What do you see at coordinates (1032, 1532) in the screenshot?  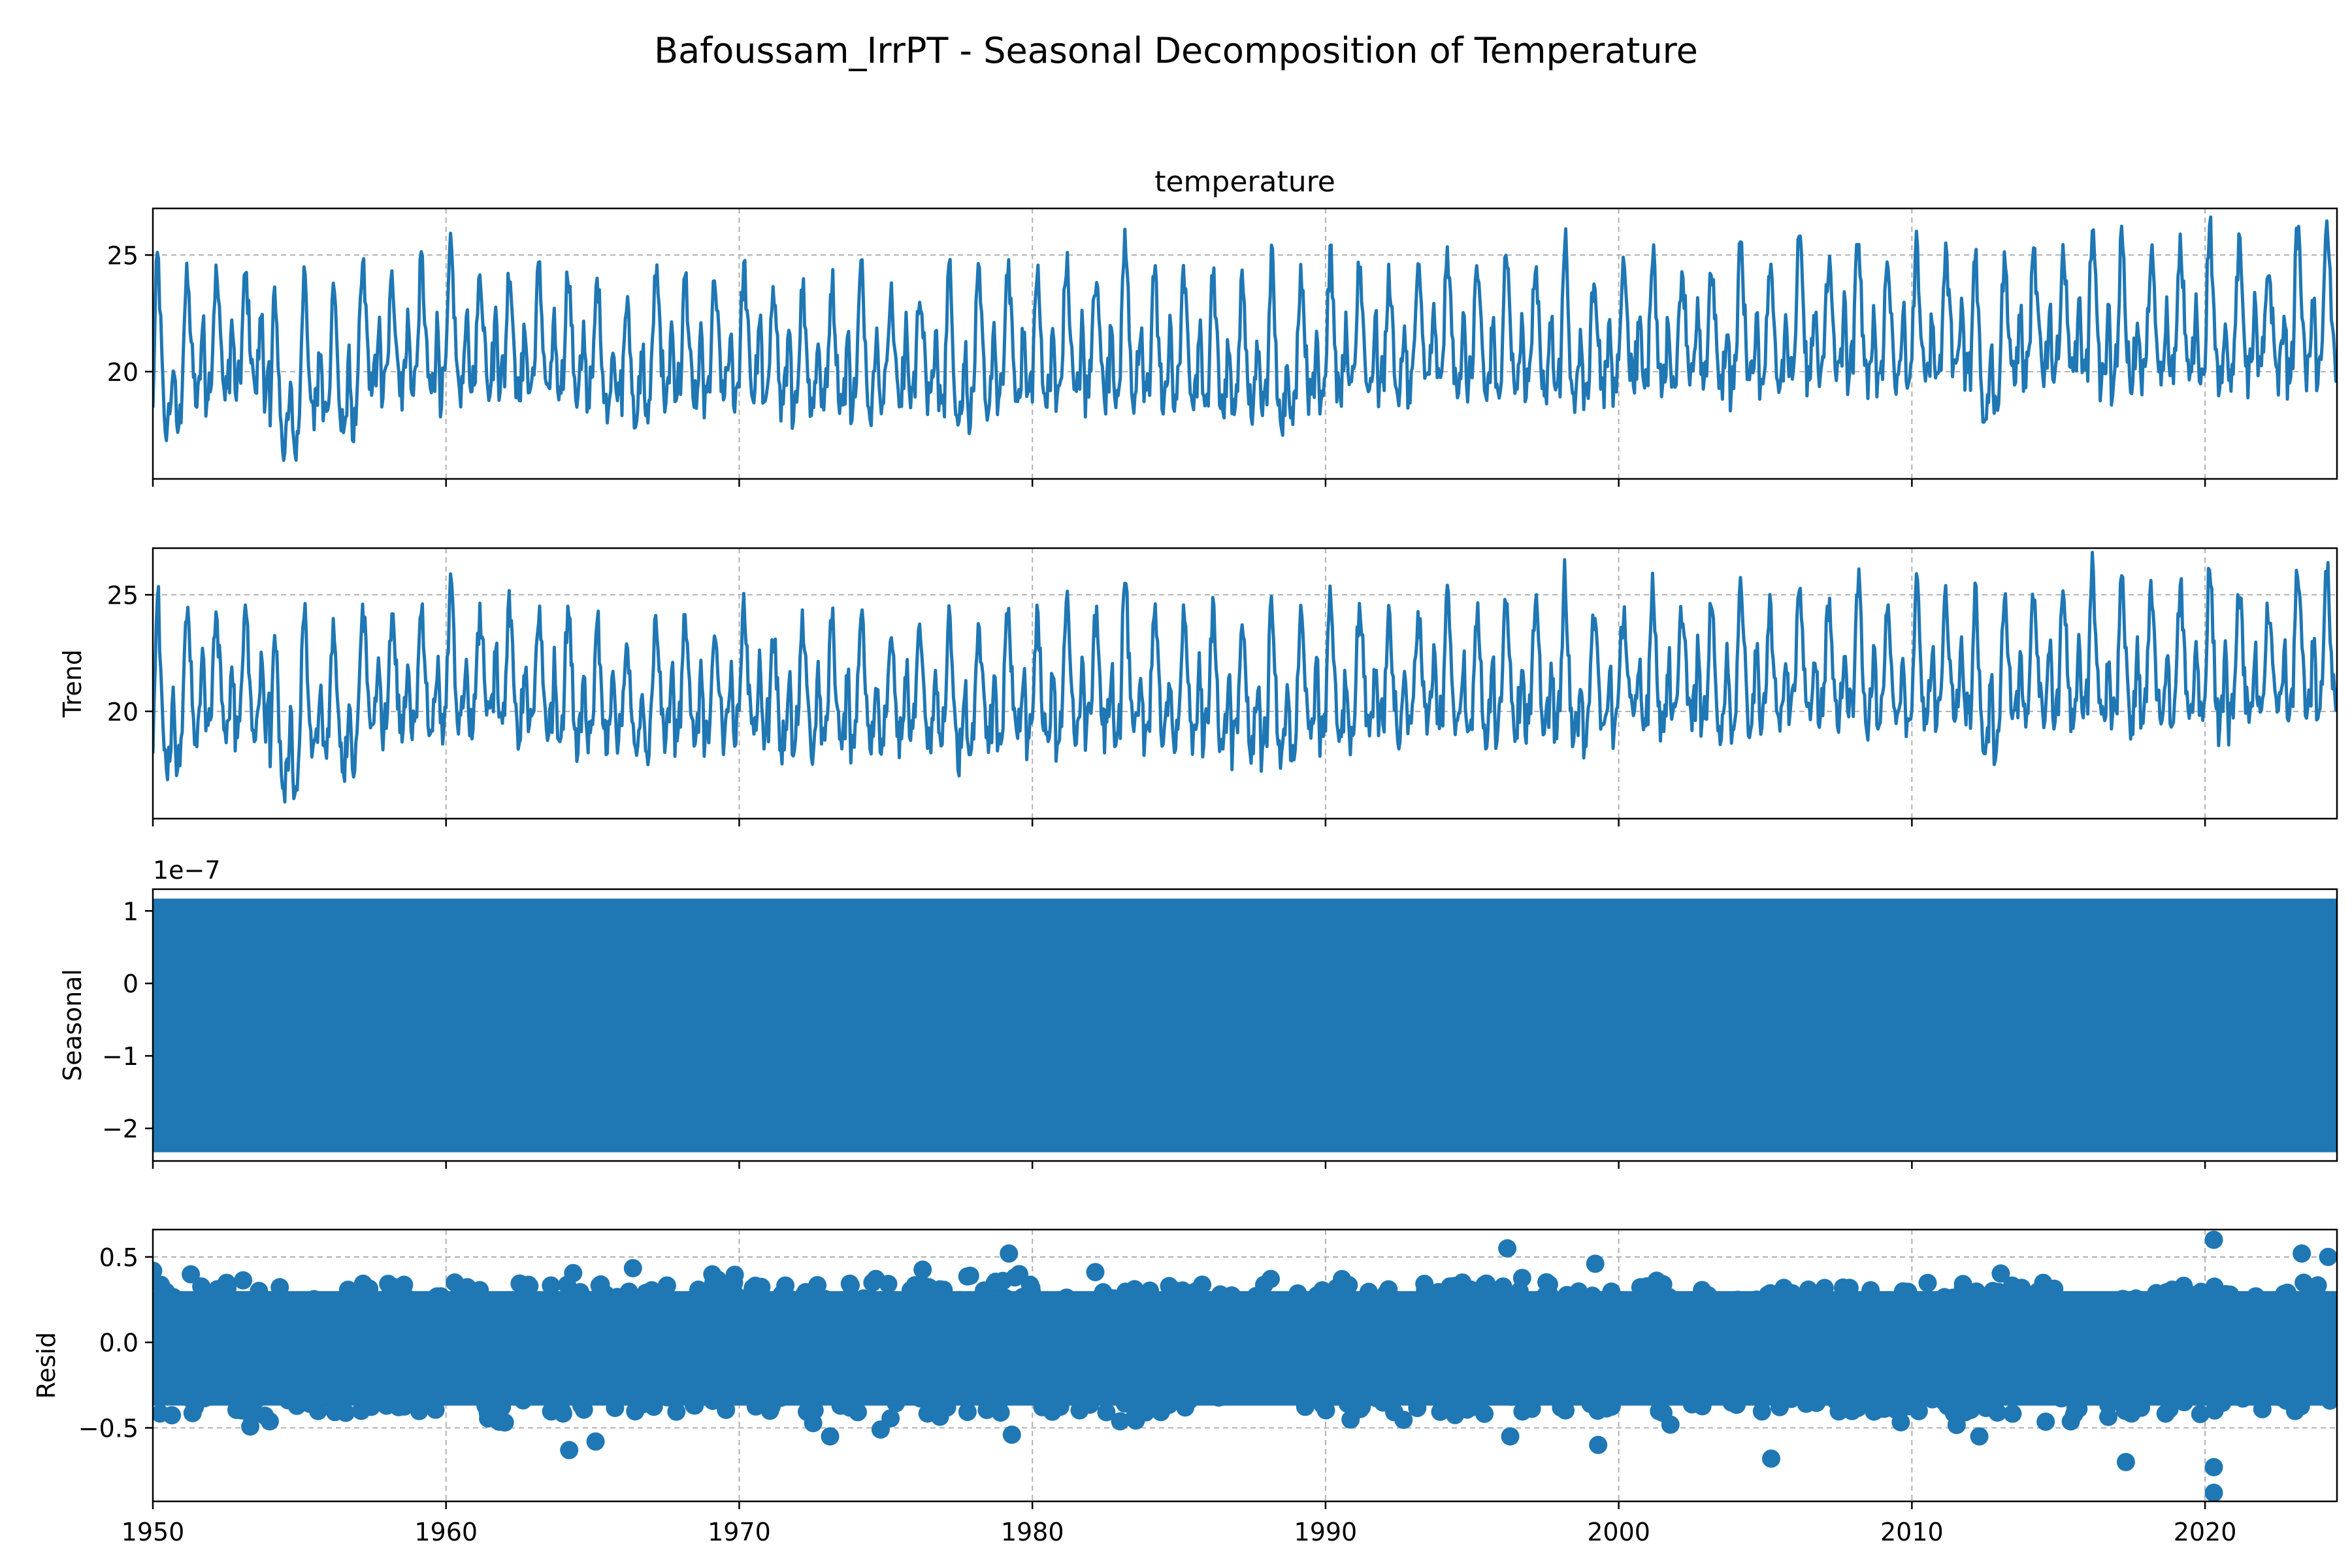 I see `x-tick-label: 1980` at bounding box center [1032, 1532].